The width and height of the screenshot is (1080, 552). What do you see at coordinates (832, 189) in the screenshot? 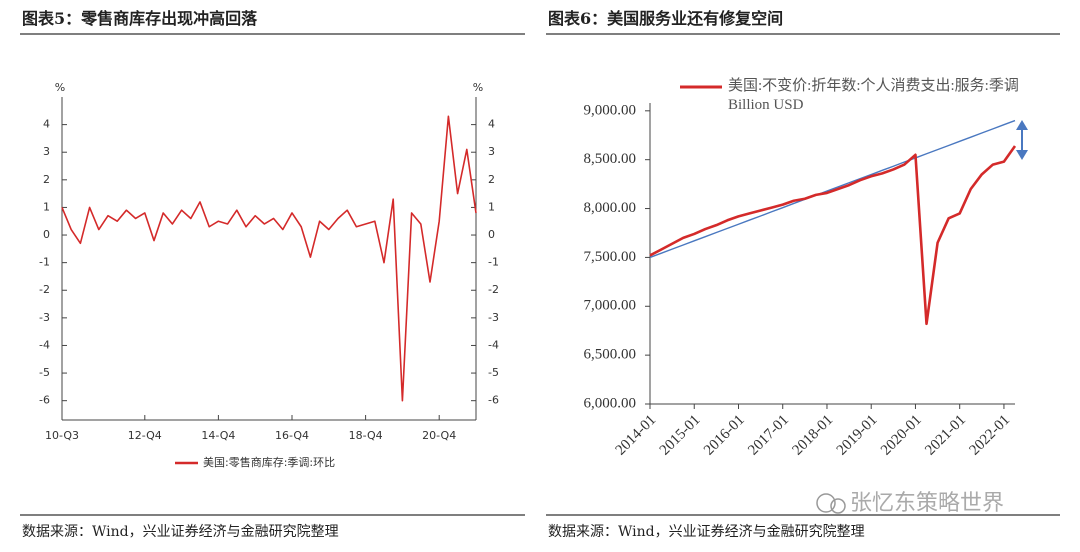
I see `trend-line` at bounding box center [832, 189].